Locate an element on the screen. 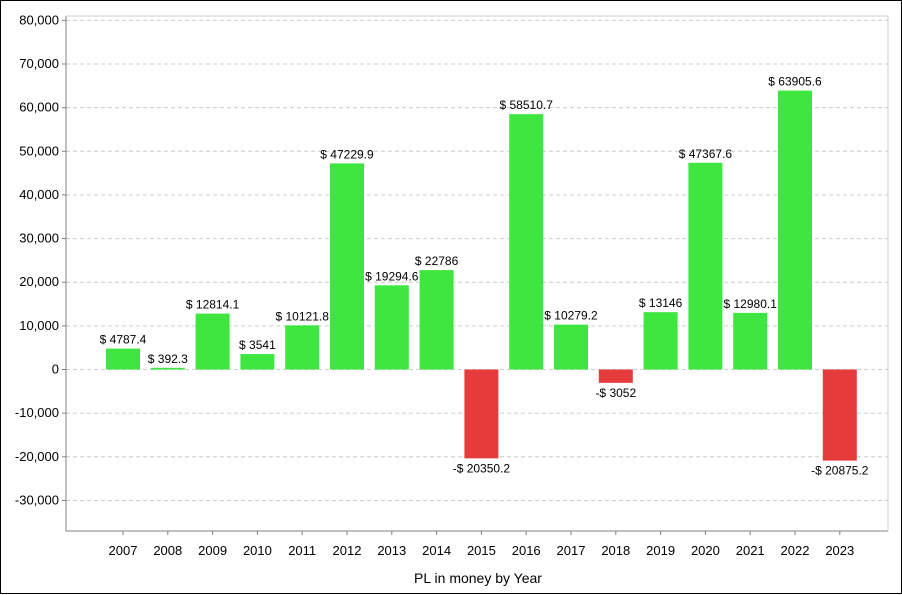 Image resolution: width=902 pixels, height=595 pixels. bar-2018 is located at coordinates (615, 376).